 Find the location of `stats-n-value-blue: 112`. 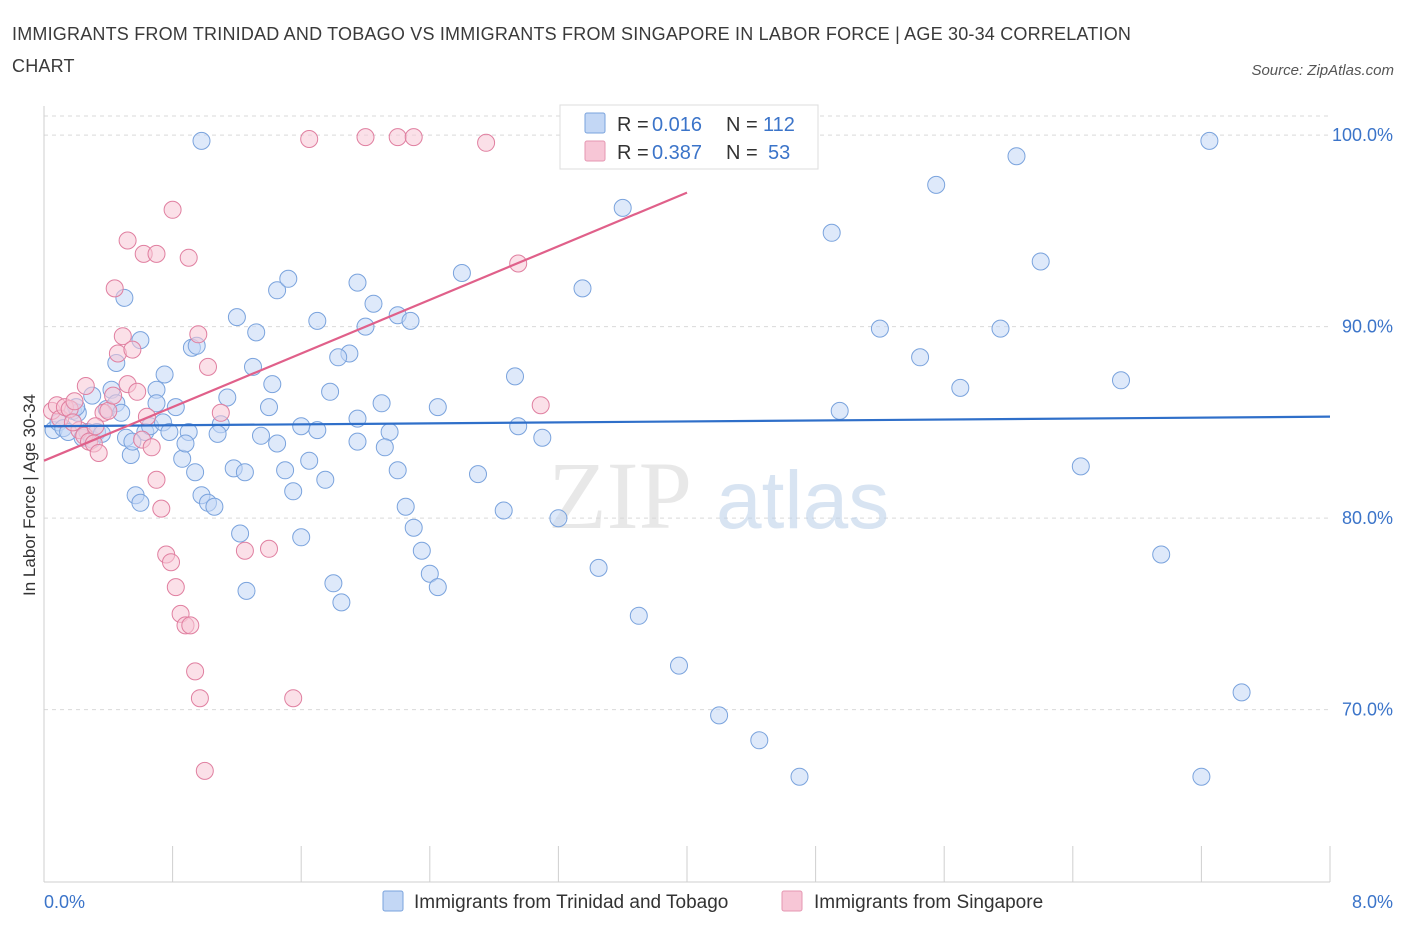

stats-n-value-blue: 112 is located at coordinates (779, 125).